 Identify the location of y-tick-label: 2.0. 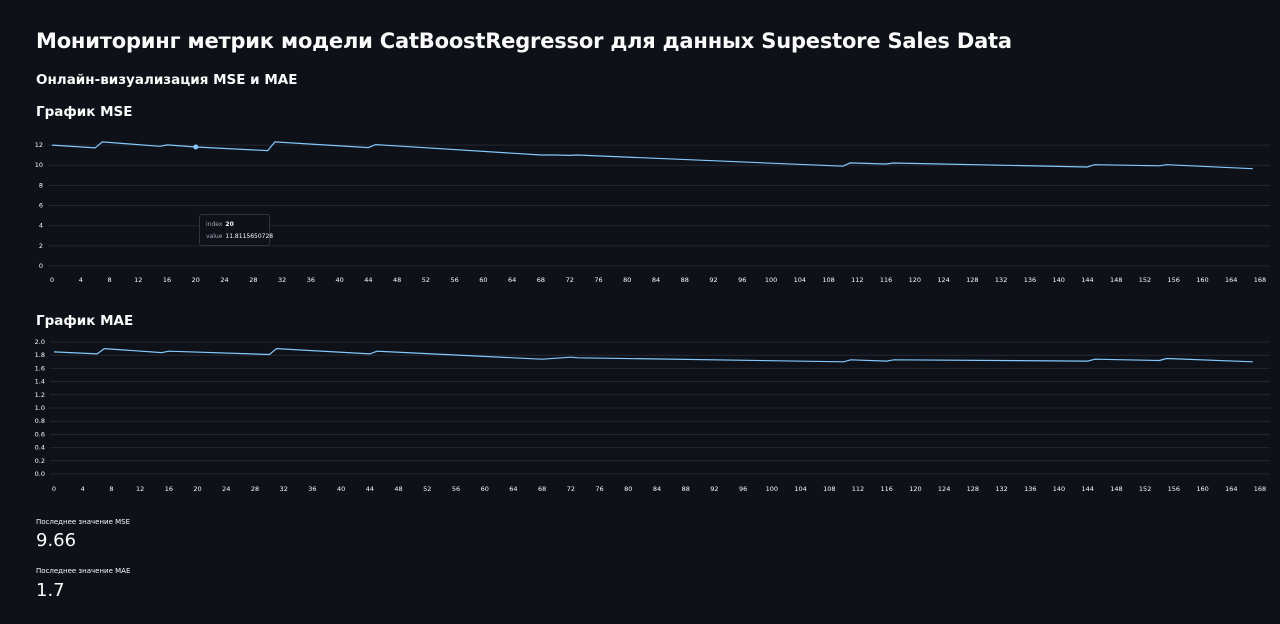
(40, 342).